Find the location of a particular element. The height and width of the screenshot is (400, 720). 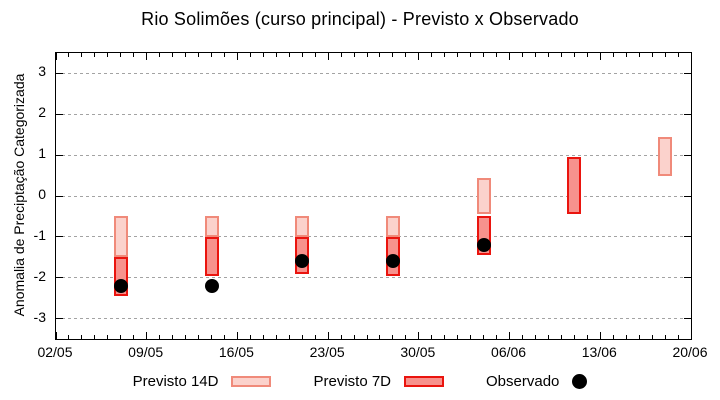

legend-swatch-previsto-7d is located at coordinates (424, 381).